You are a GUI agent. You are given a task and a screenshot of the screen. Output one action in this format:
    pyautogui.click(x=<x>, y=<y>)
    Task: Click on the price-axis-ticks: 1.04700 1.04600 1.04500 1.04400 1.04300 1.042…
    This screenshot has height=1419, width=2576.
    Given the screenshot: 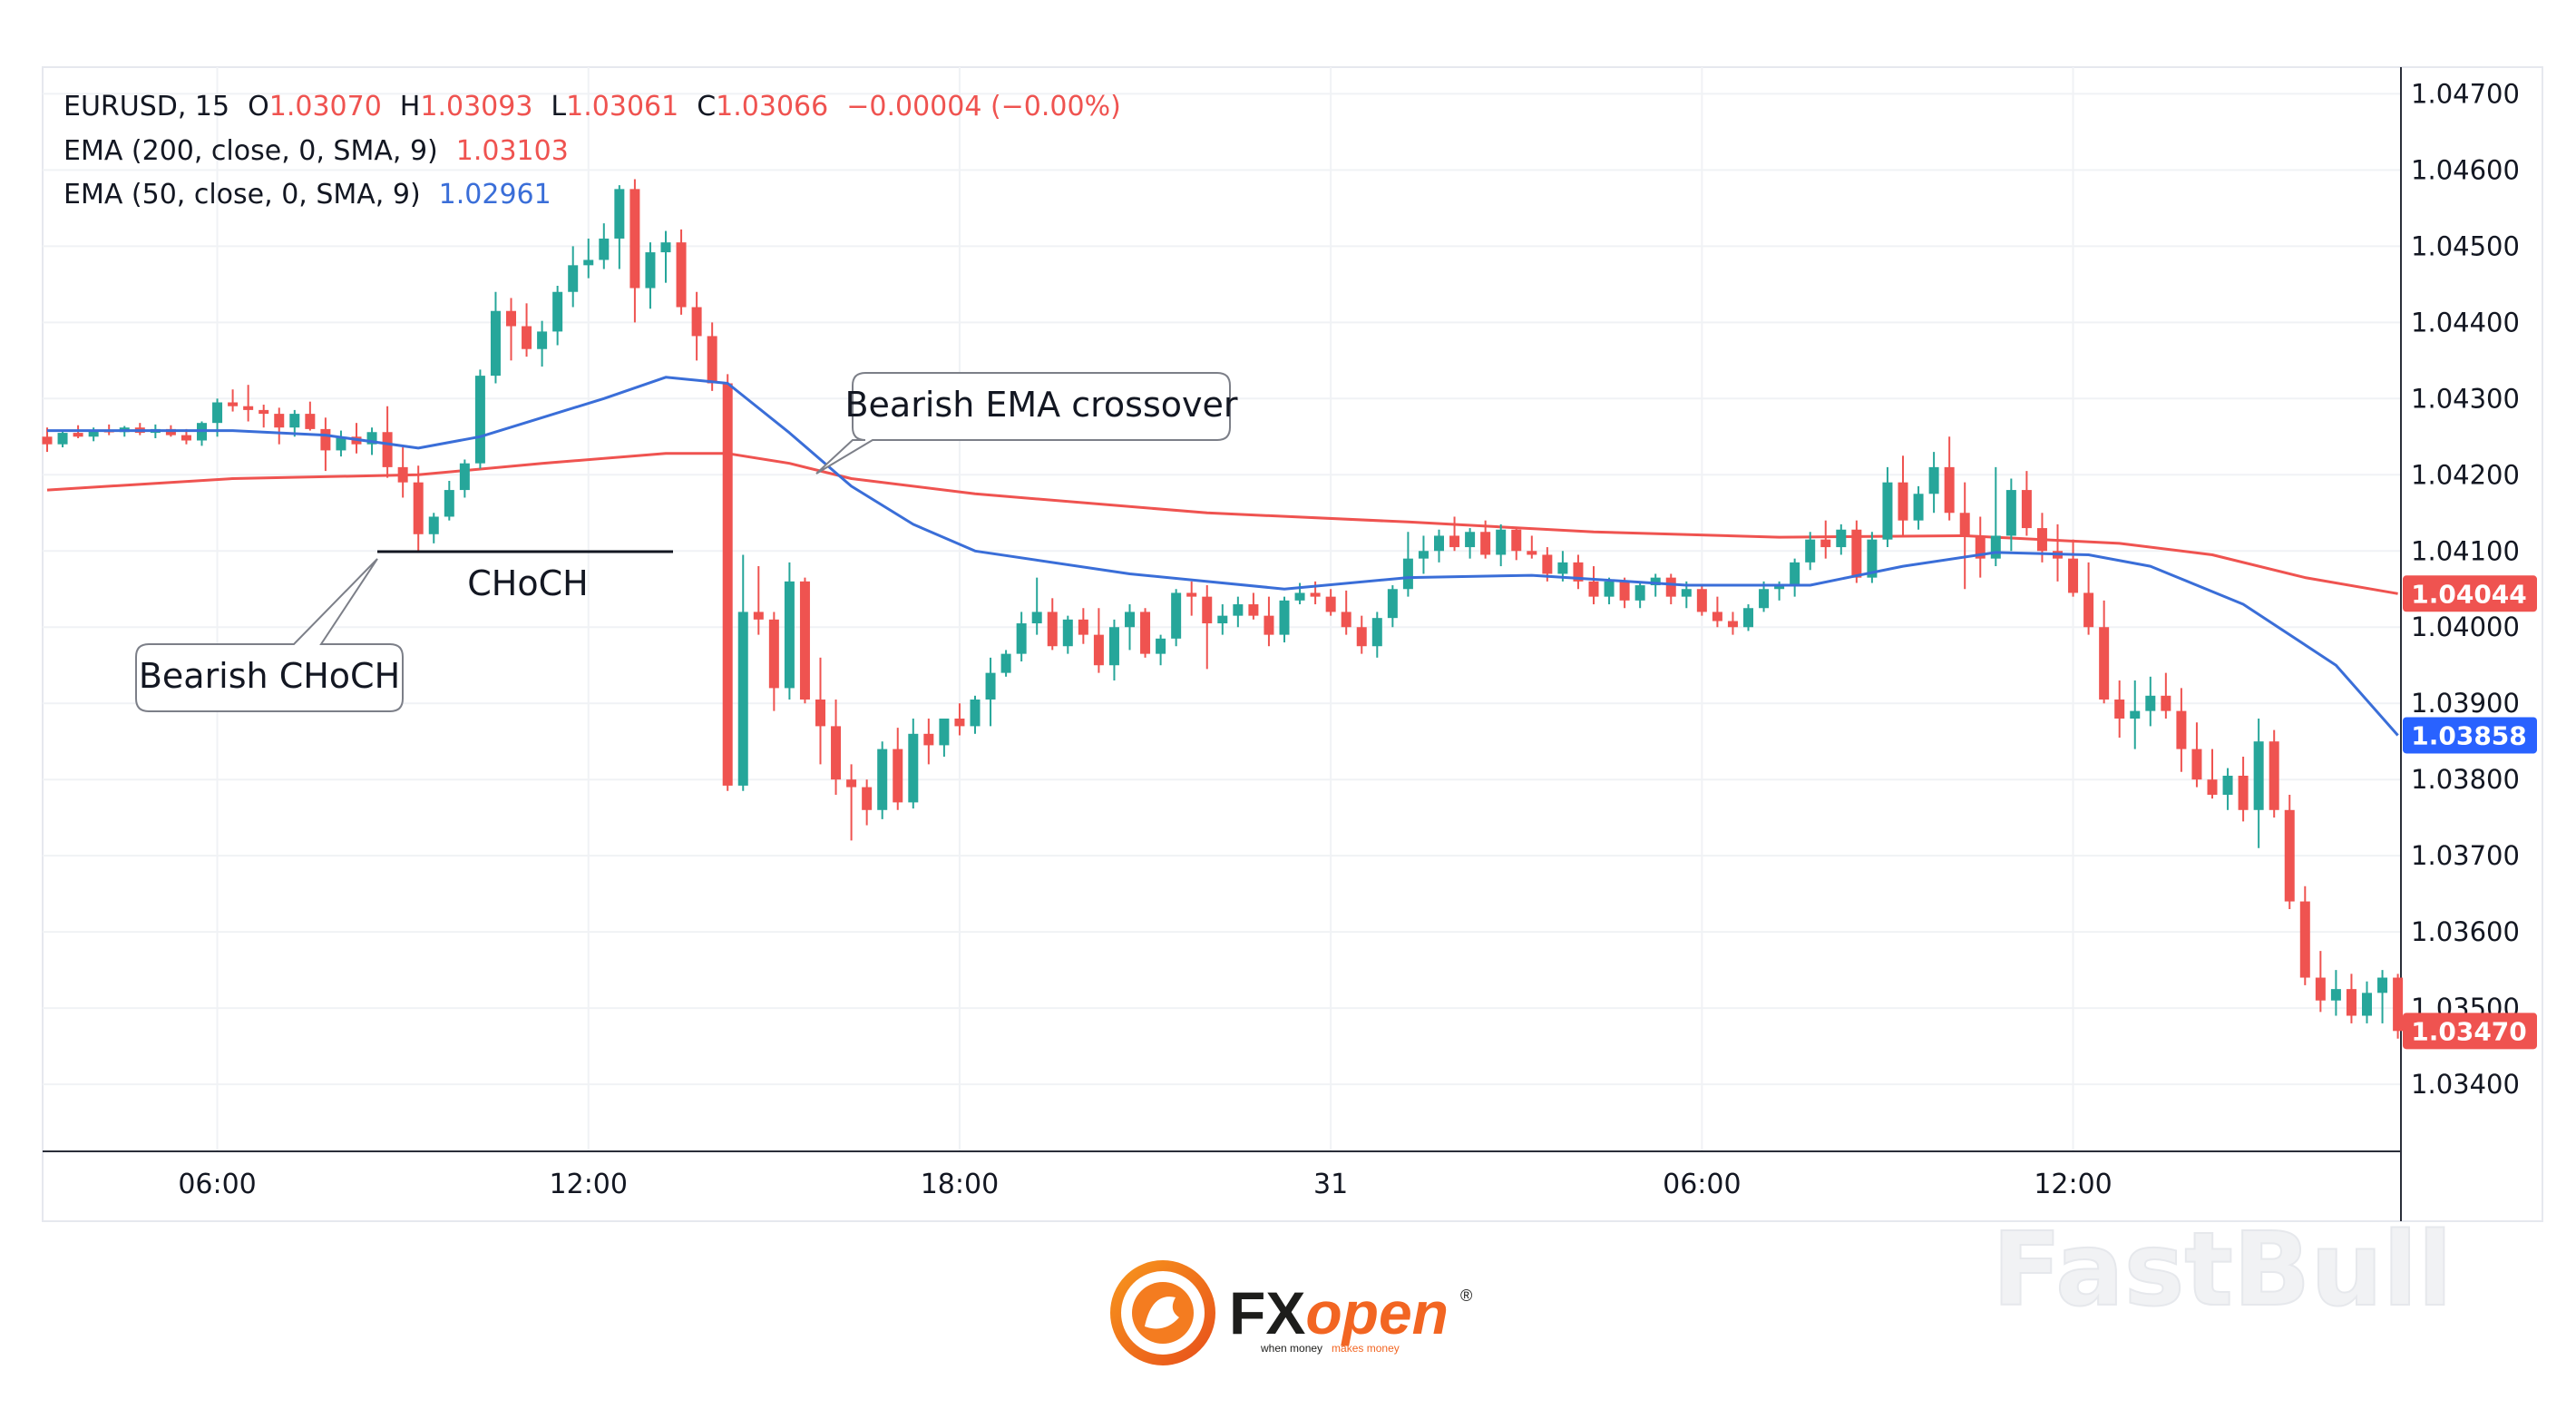 What is the action you would take?
    pyautogui.click(x=2465, y=589)
    